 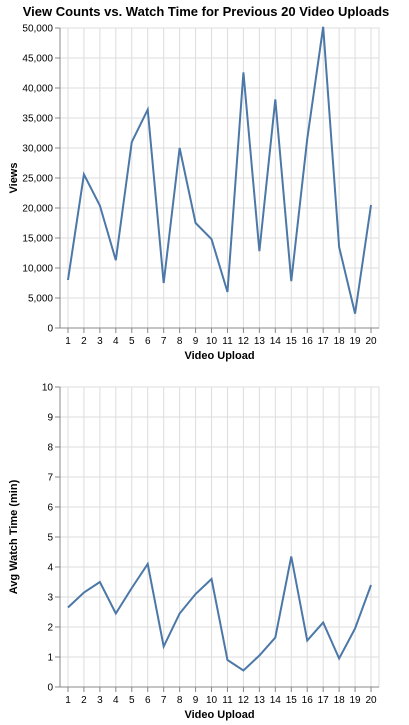 What do you see at coordinates (37, 119) in the screenshot?
I see `y-tick-label: 35,000` at bounding box center [37, 119].